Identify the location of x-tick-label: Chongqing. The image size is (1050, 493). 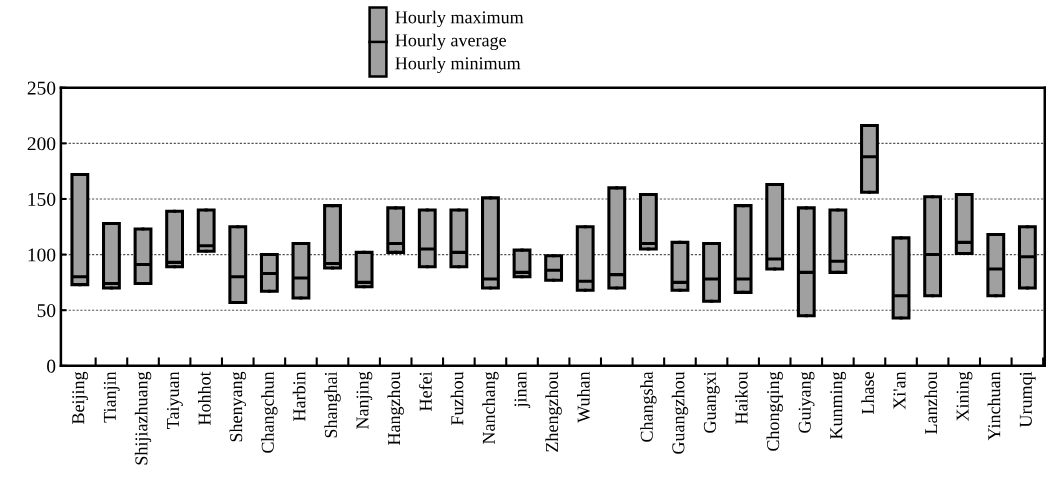
(774, 411).